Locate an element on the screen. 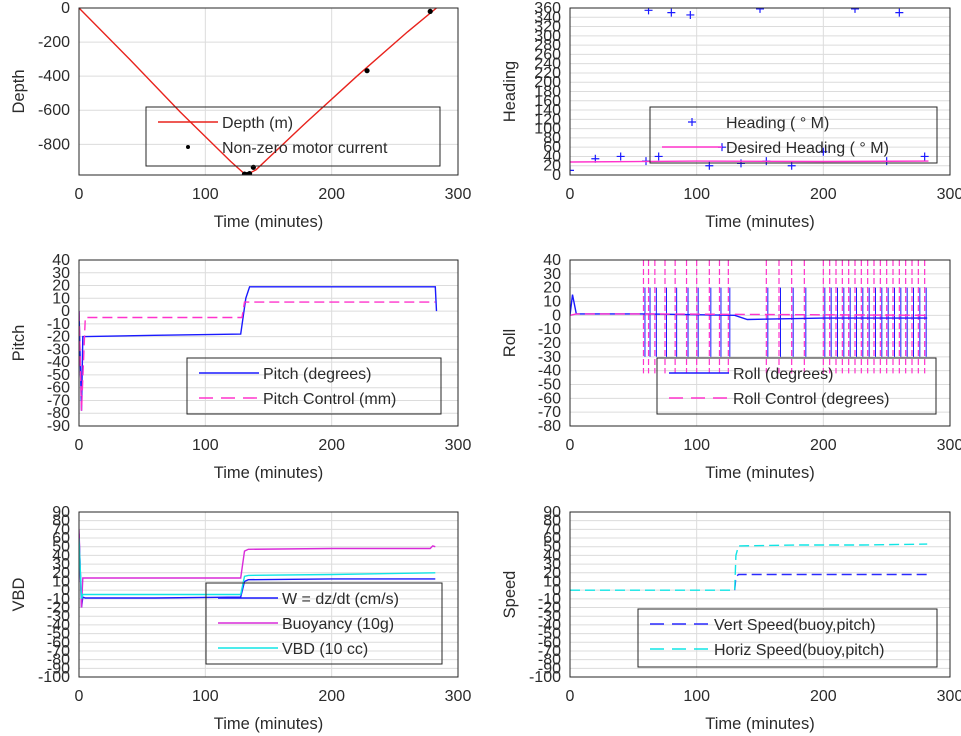 The image size is (961, 736). y-tick-label: 60 is located at coordinates (61, 538).